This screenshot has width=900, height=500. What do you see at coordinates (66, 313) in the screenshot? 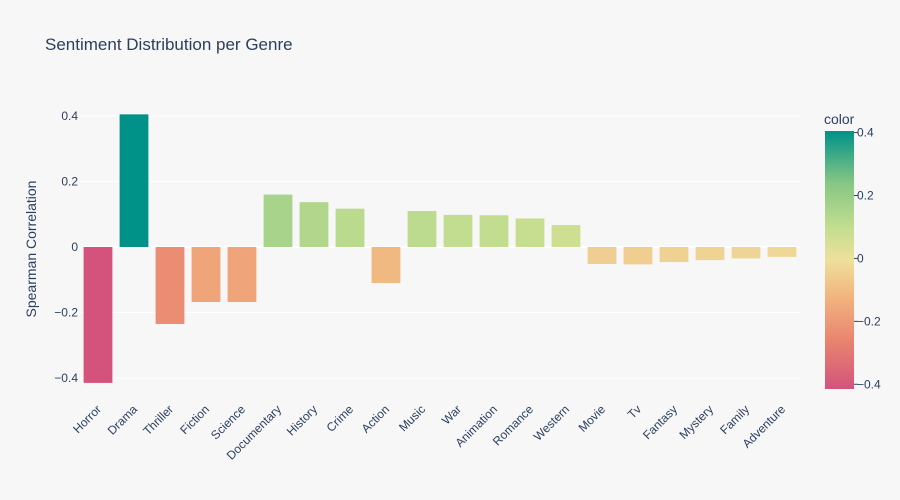
I see `y-tick-label: −0.2` at bounding box center [66, 313].